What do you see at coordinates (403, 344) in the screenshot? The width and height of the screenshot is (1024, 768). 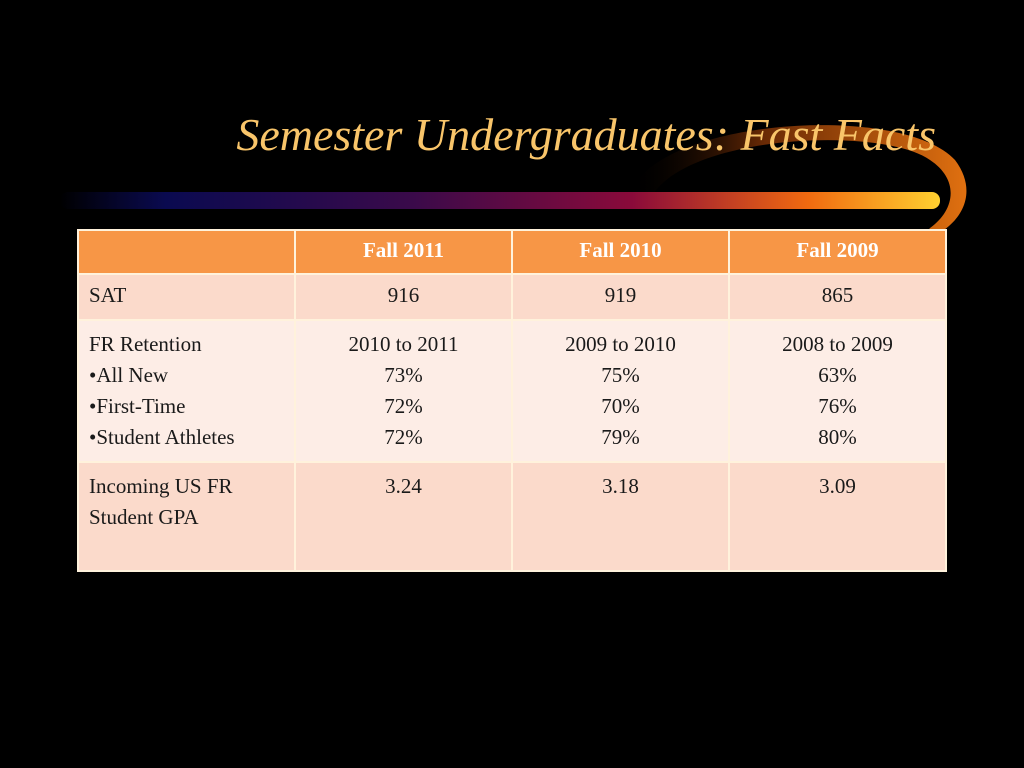 I see `cell-line: 2010 to 2011` at bounding box center [403, 344].